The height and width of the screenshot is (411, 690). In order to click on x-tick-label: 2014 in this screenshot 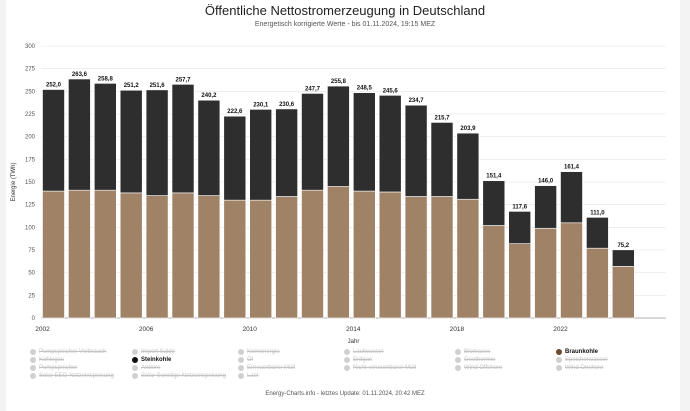, I will do `click(353, 329)`.